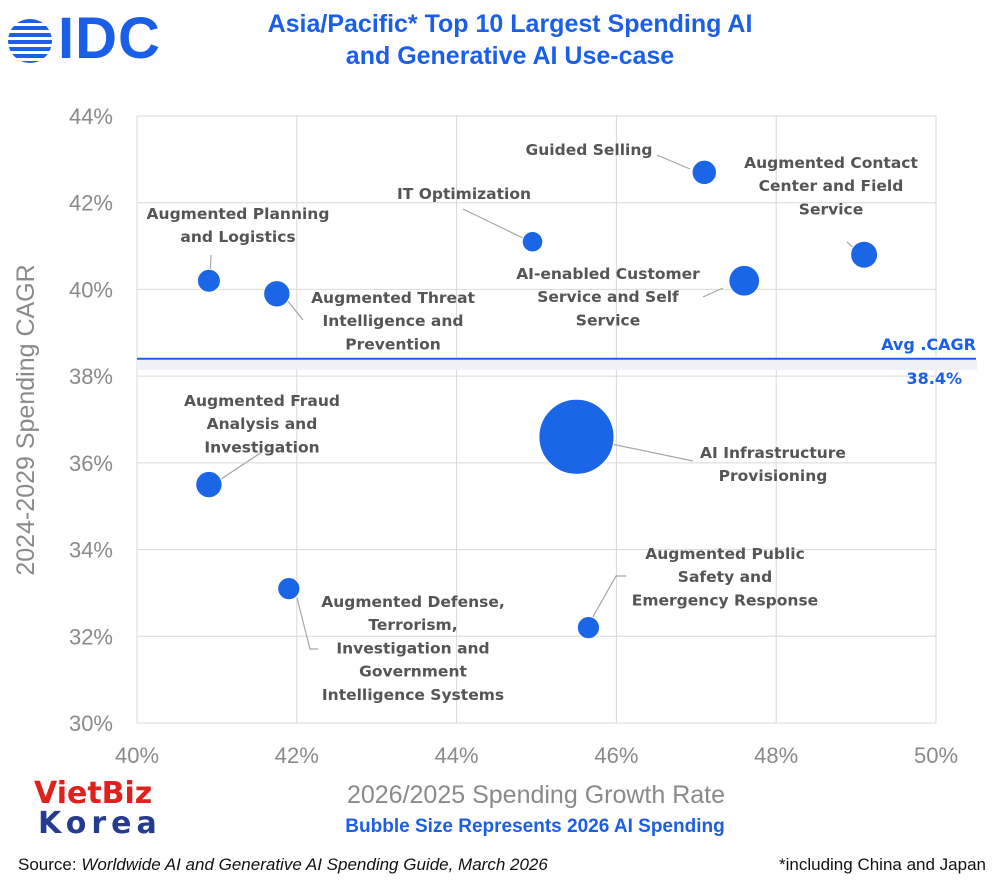  I want to click on y-tick-label: 36%, so click(91, 463).